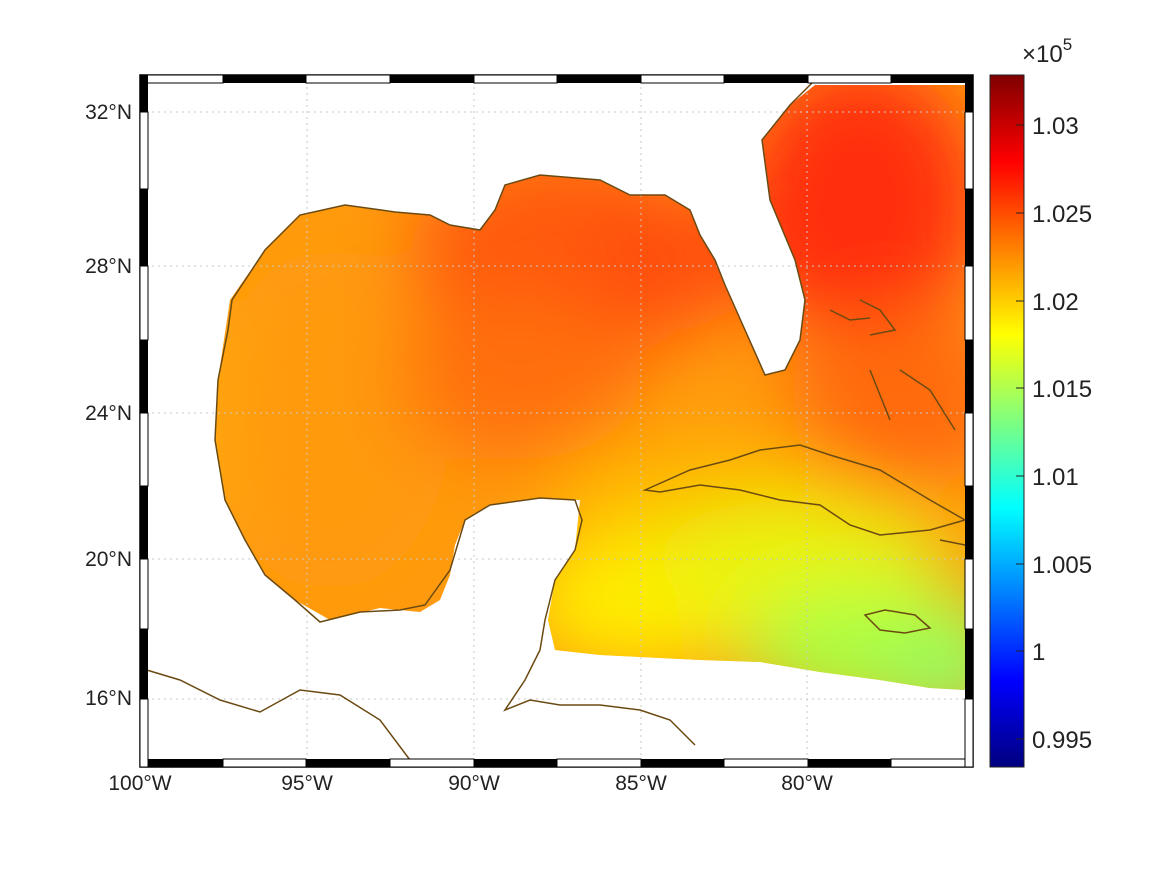 This screenshot has width=1167, height=875. I want to click on colorbar-tick-label: 0.995, so click(1062, 740).